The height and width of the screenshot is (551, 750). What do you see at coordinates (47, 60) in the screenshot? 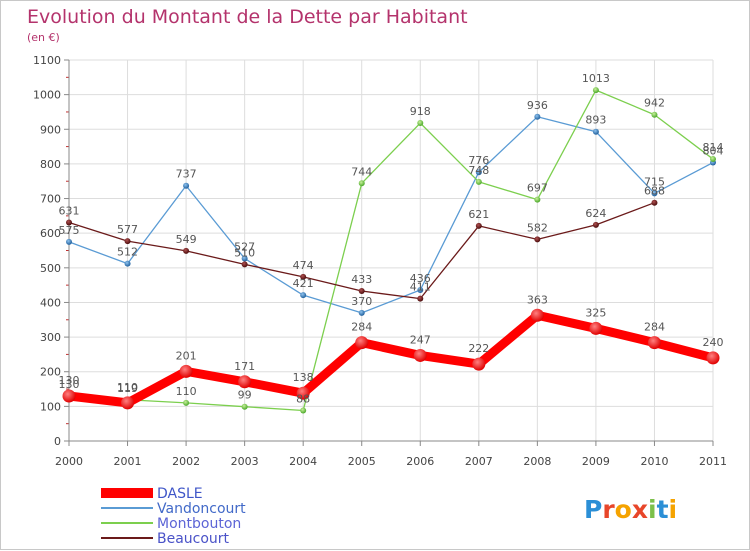
I see `y-tick-label: 1100` at bounding box center [47, 60].